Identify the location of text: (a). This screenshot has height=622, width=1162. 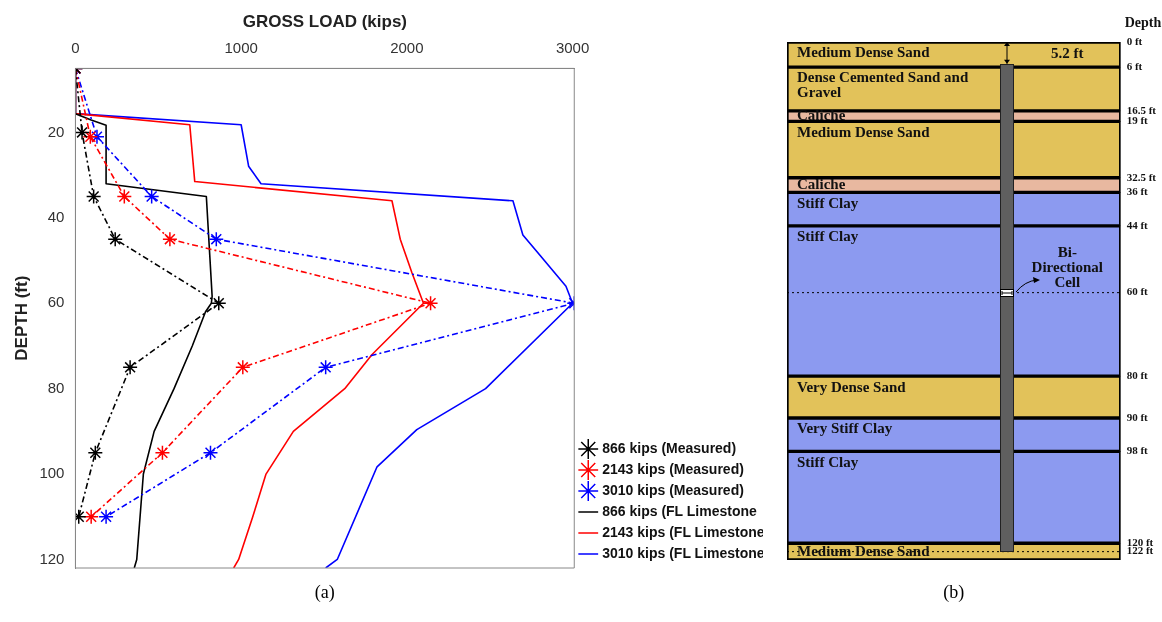
(324, 592).